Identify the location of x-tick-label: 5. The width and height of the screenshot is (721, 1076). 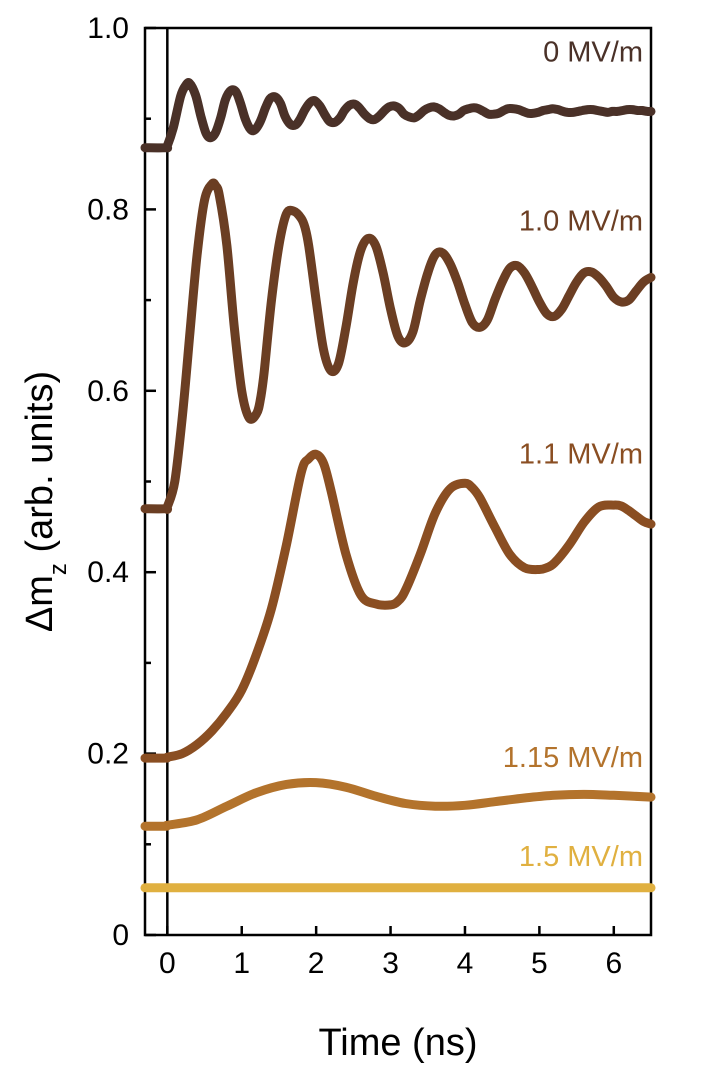
(539, 963).